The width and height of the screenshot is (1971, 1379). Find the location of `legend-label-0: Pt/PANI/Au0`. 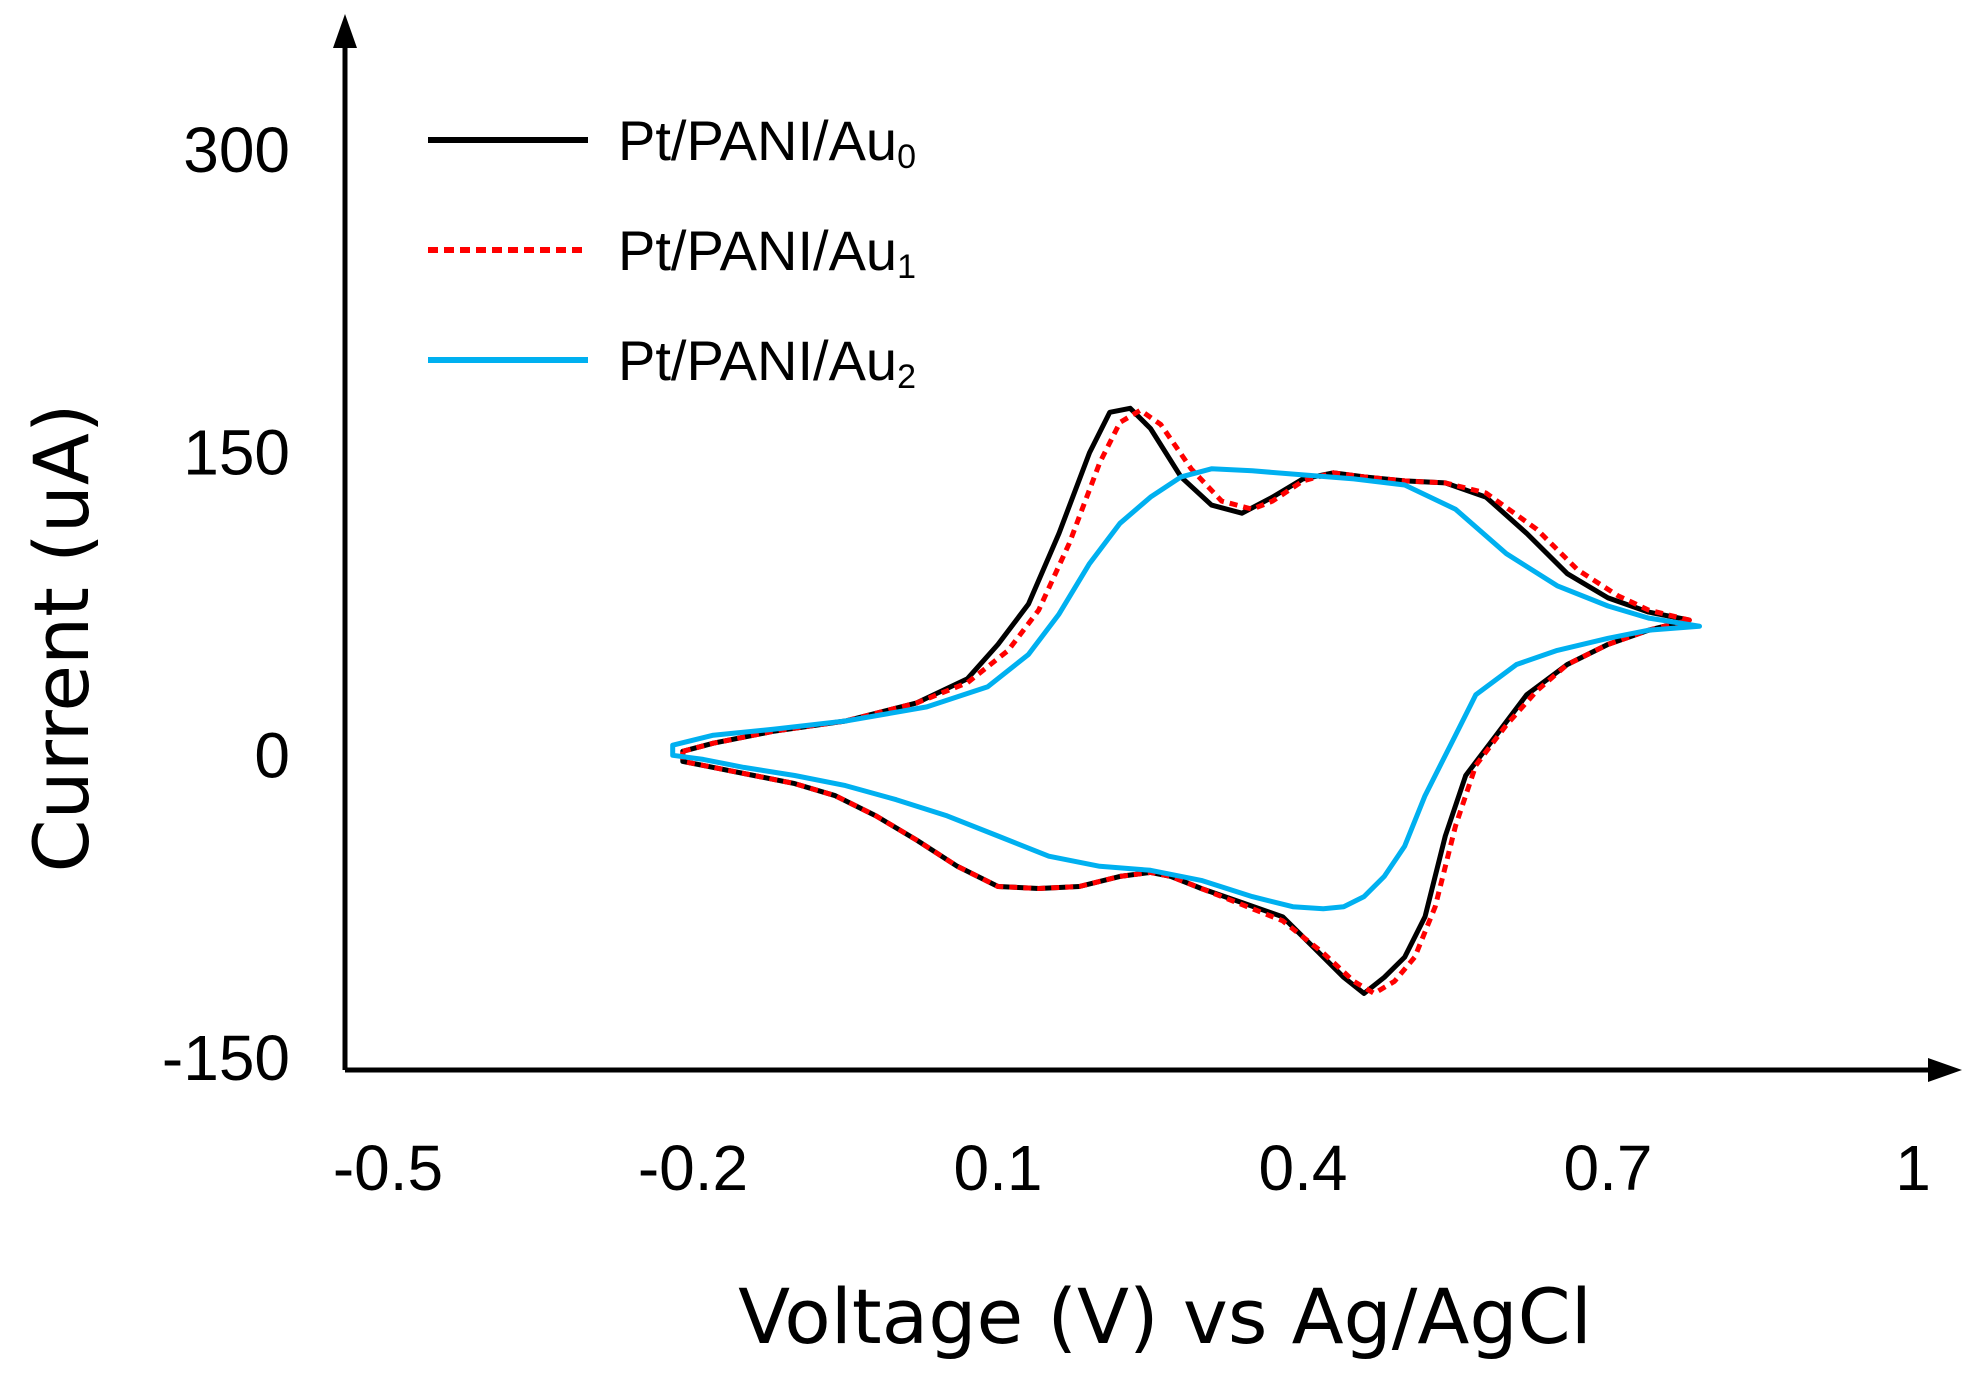

legend-label-0: Pt/PANI/Au0 is located at coordinates (767, 142).